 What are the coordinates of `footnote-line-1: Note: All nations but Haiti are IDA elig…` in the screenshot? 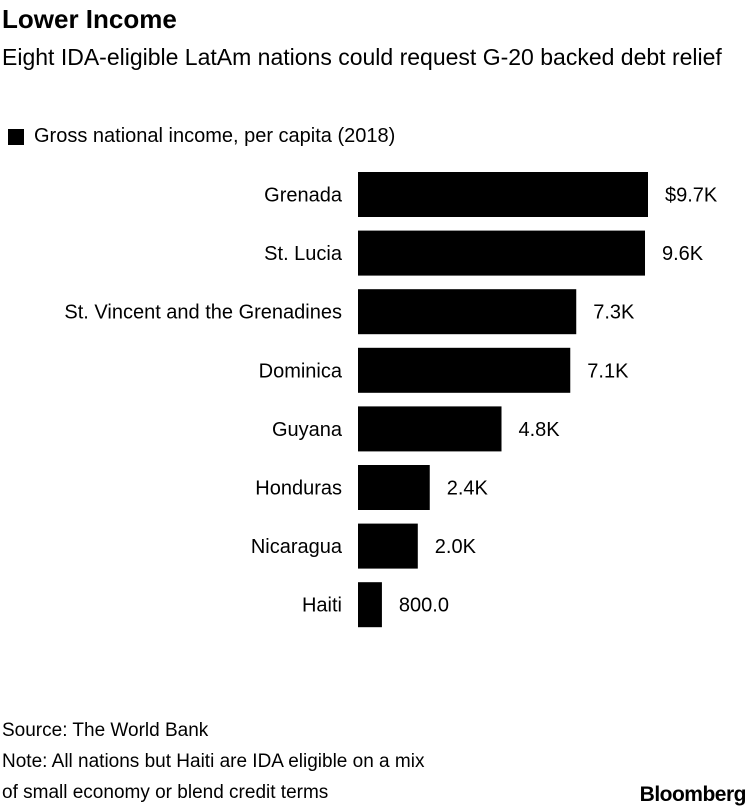 It's located at (213, 761).